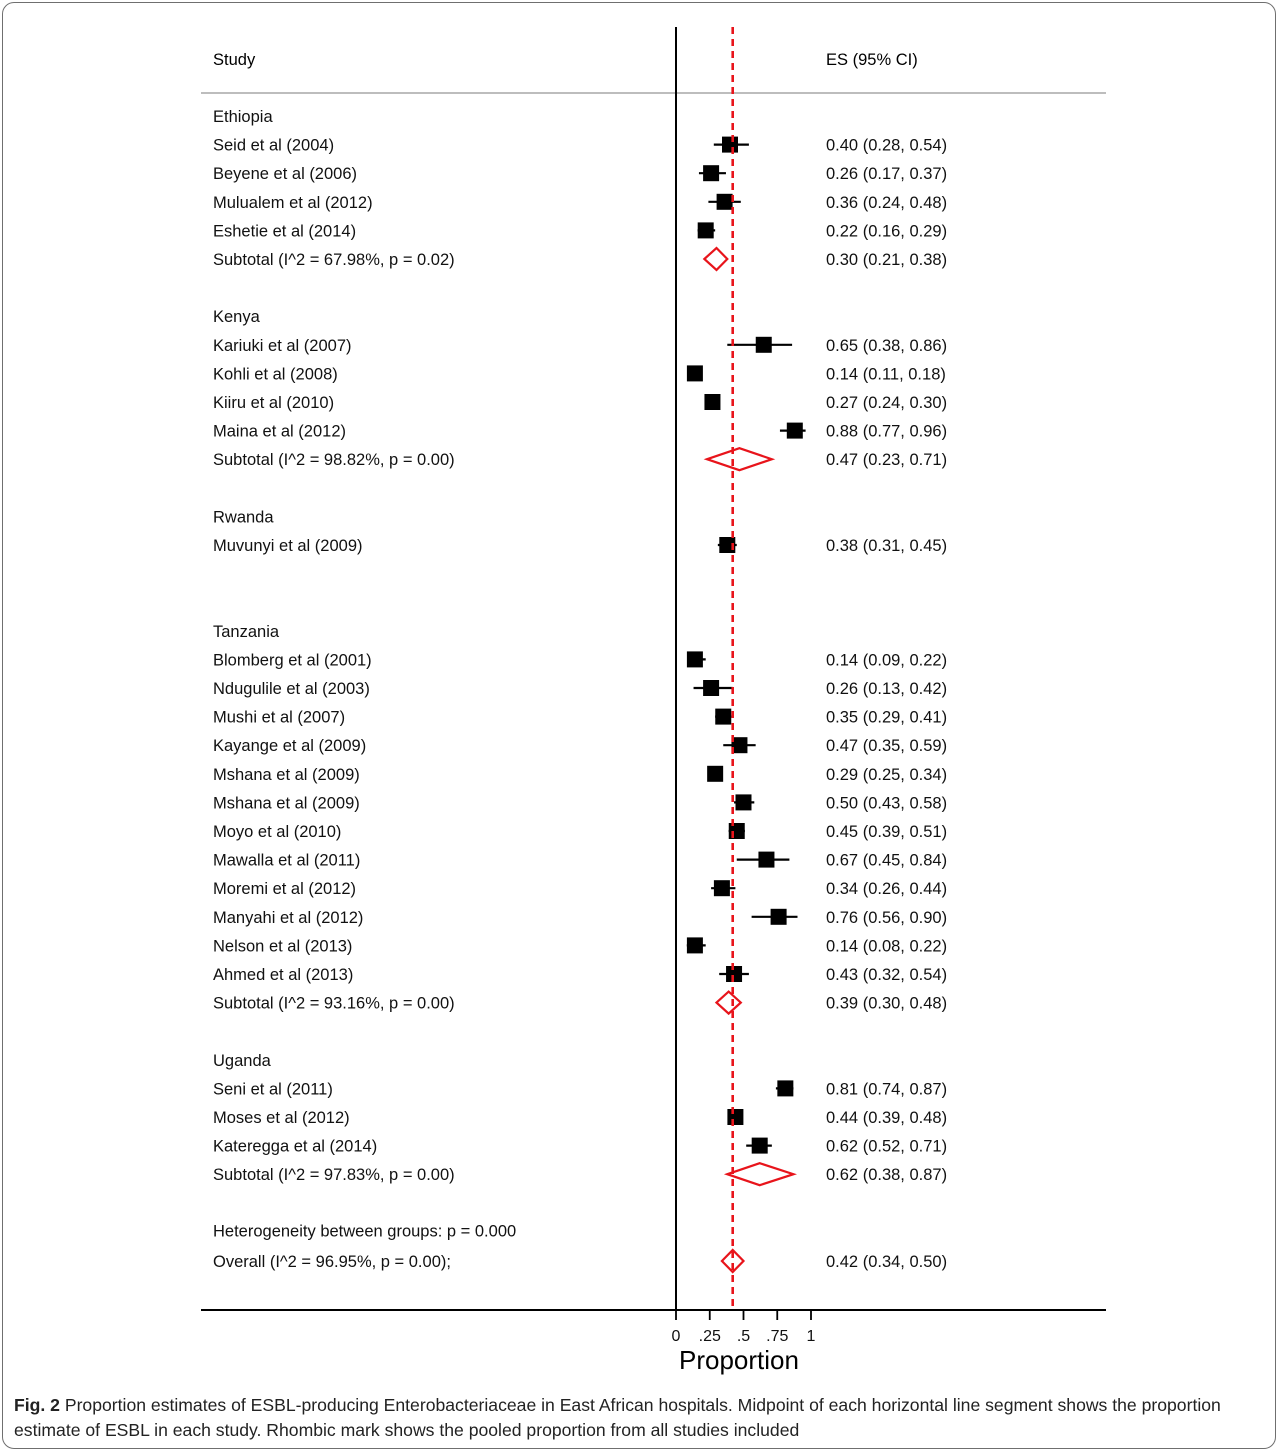 Image resolution: width=1281 pixels, height=1453 pixels. What do you see at coordinates (332, 1262) in the screenshot?
I see `overall-label: Overall (I^2 = 96.95%, p = 0.00);` at bounding box center [332, 1262].